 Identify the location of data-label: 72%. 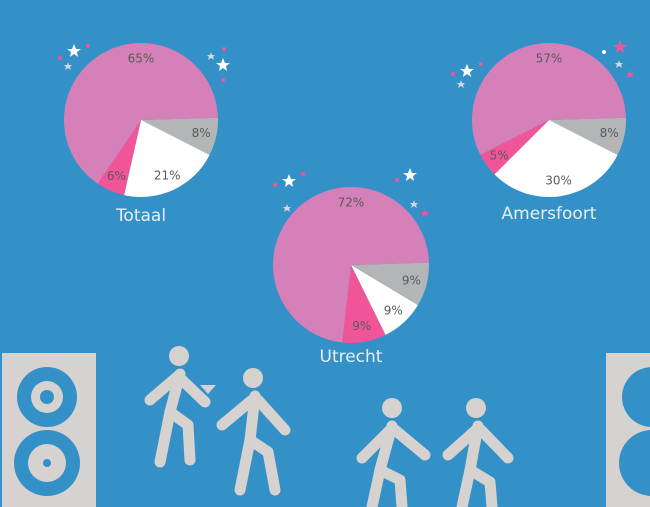
(351, 203).